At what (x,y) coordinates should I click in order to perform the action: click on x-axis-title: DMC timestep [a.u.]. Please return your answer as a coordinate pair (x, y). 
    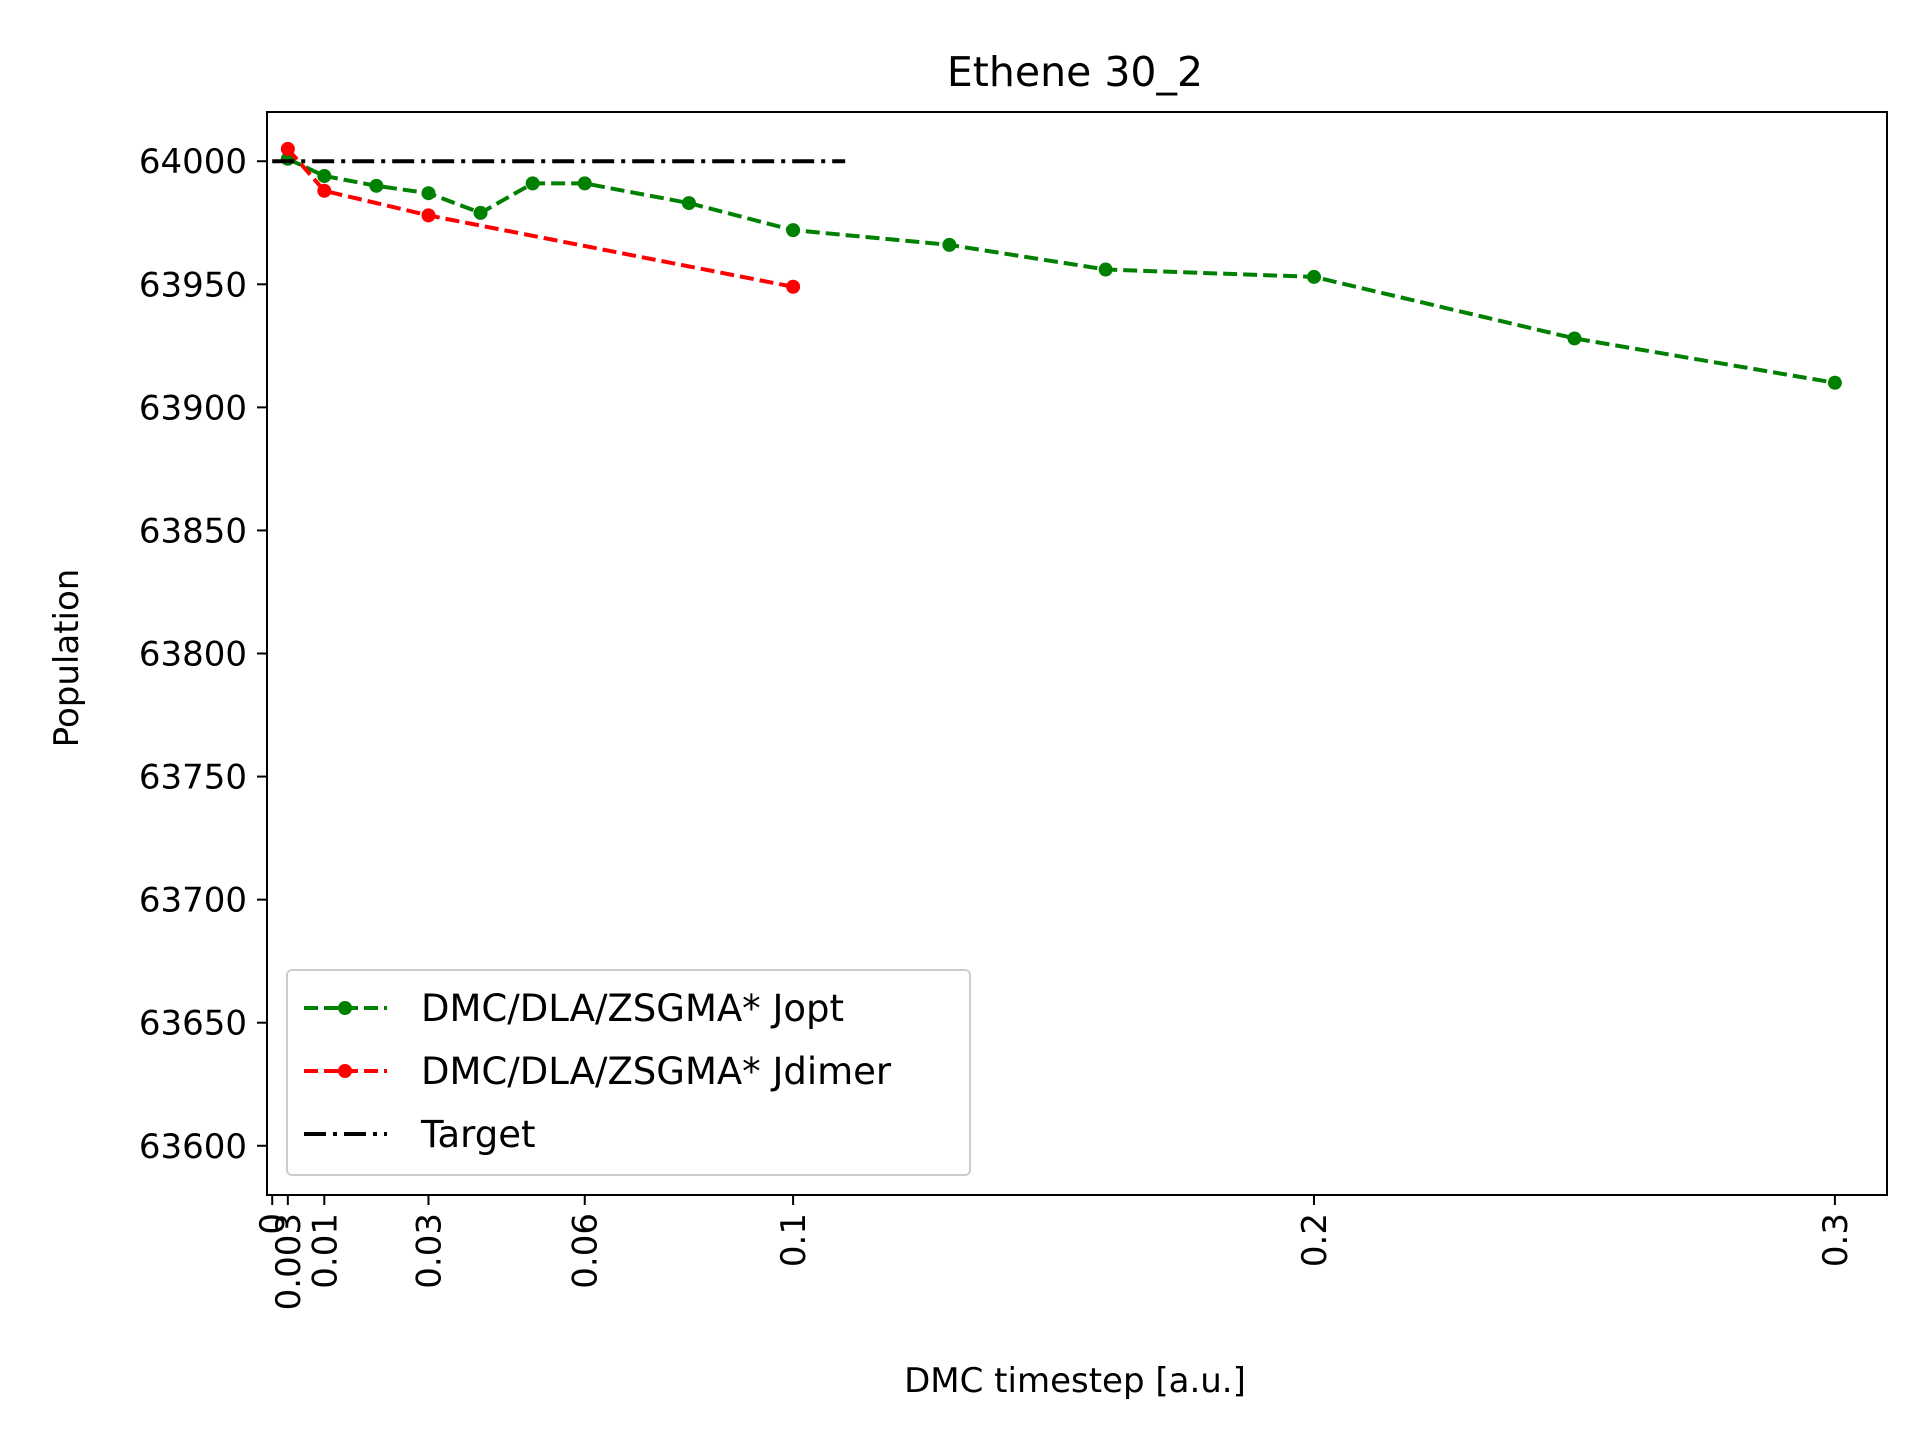
    Looking at the image, I should click on (1075, 1381).